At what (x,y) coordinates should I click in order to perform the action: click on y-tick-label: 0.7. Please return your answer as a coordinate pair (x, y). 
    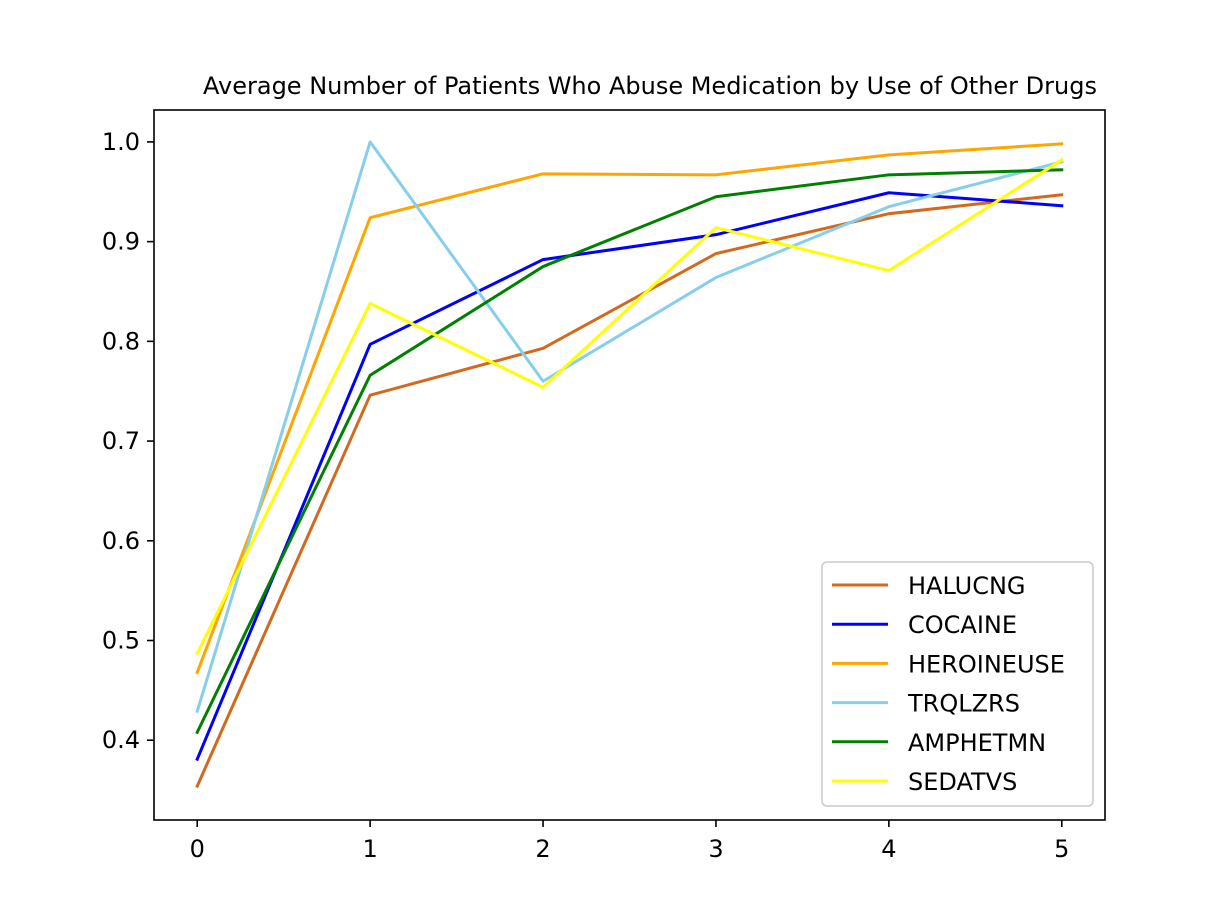
    Looking at the image, I should click on (121, 441).